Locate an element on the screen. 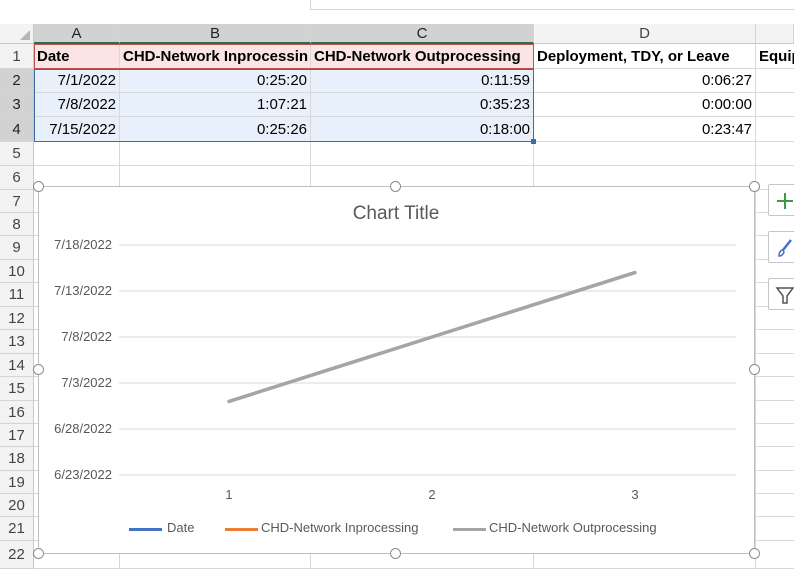  column-header-b: B is located at coordinates (215, 34).